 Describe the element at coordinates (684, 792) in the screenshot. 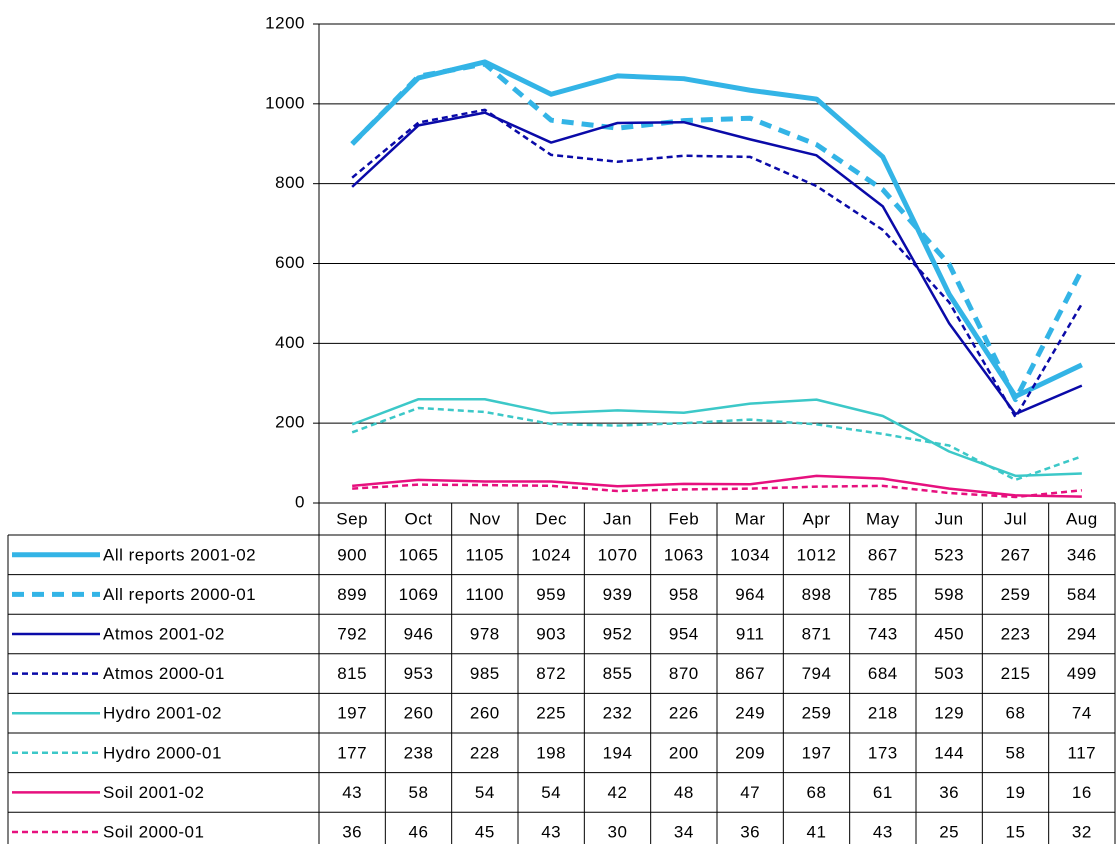

I see `table-cell: 48` at that location.